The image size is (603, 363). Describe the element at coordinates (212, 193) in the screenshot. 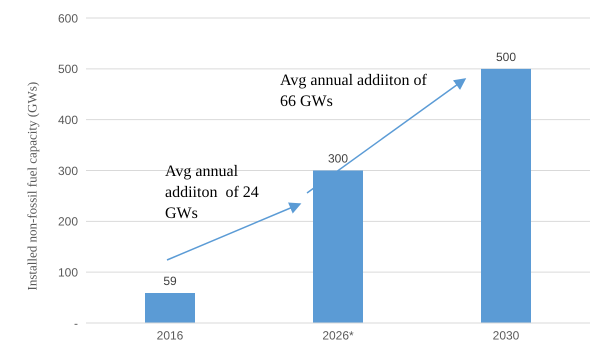

I see `annotation: Avg annual addiiton of 24 GWs` at that location.